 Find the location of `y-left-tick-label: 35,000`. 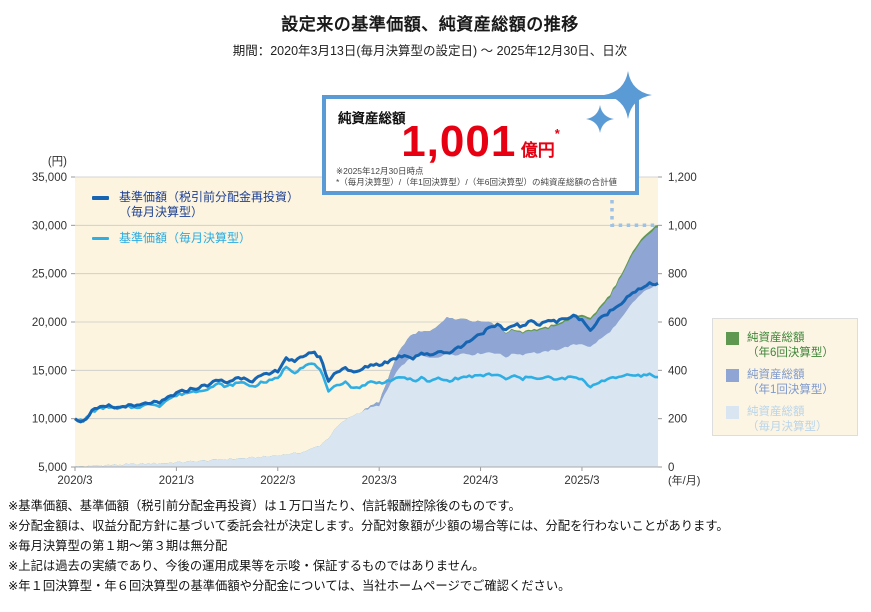

y-left-tick-label: 35,000 is located at coordinates (49, 178).